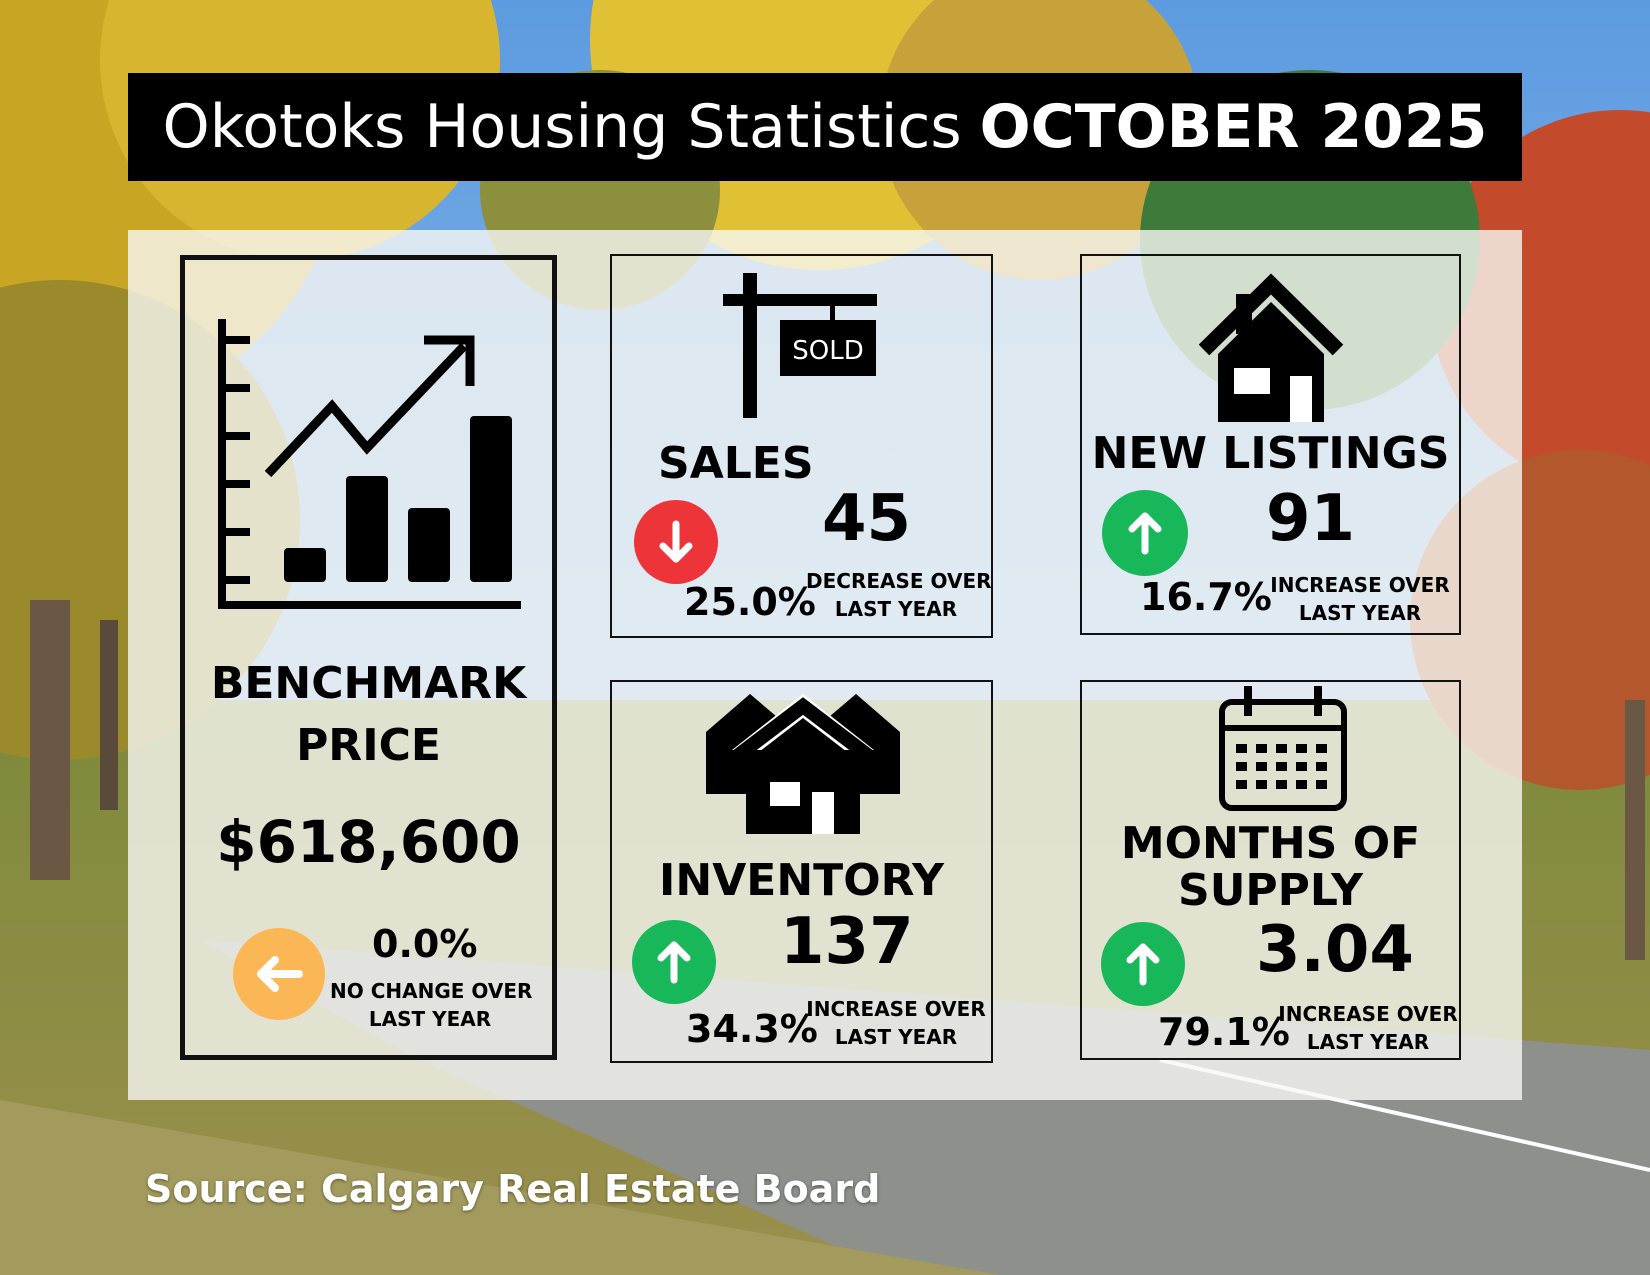 The height and width of the screenshot is (1275, 1650). Describe the element at coordinates (1360, 585) in the screenshot. I see `new-listings-note-line1: INCREASE OVER` at that location.